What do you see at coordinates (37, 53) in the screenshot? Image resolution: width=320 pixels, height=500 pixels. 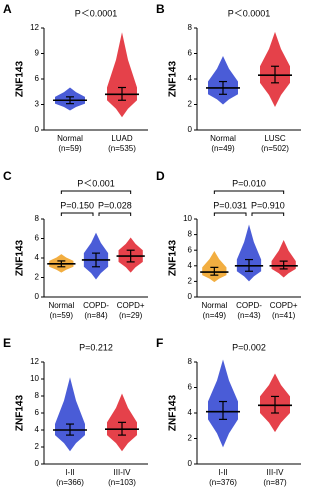 I see `y-tick-label: 9` at bounding box center [37, 53].